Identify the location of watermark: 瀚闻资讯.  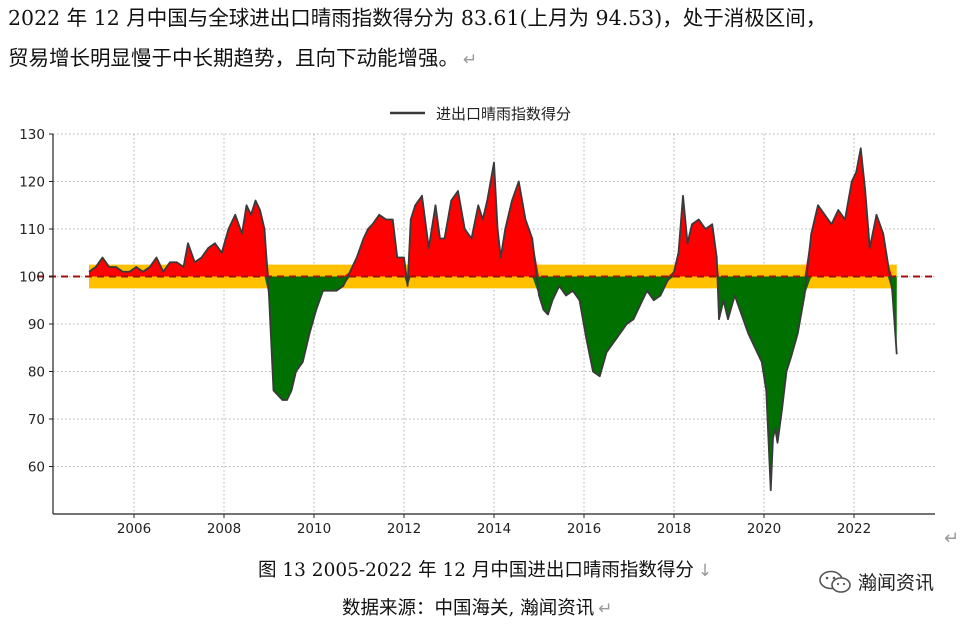
(876, 581).